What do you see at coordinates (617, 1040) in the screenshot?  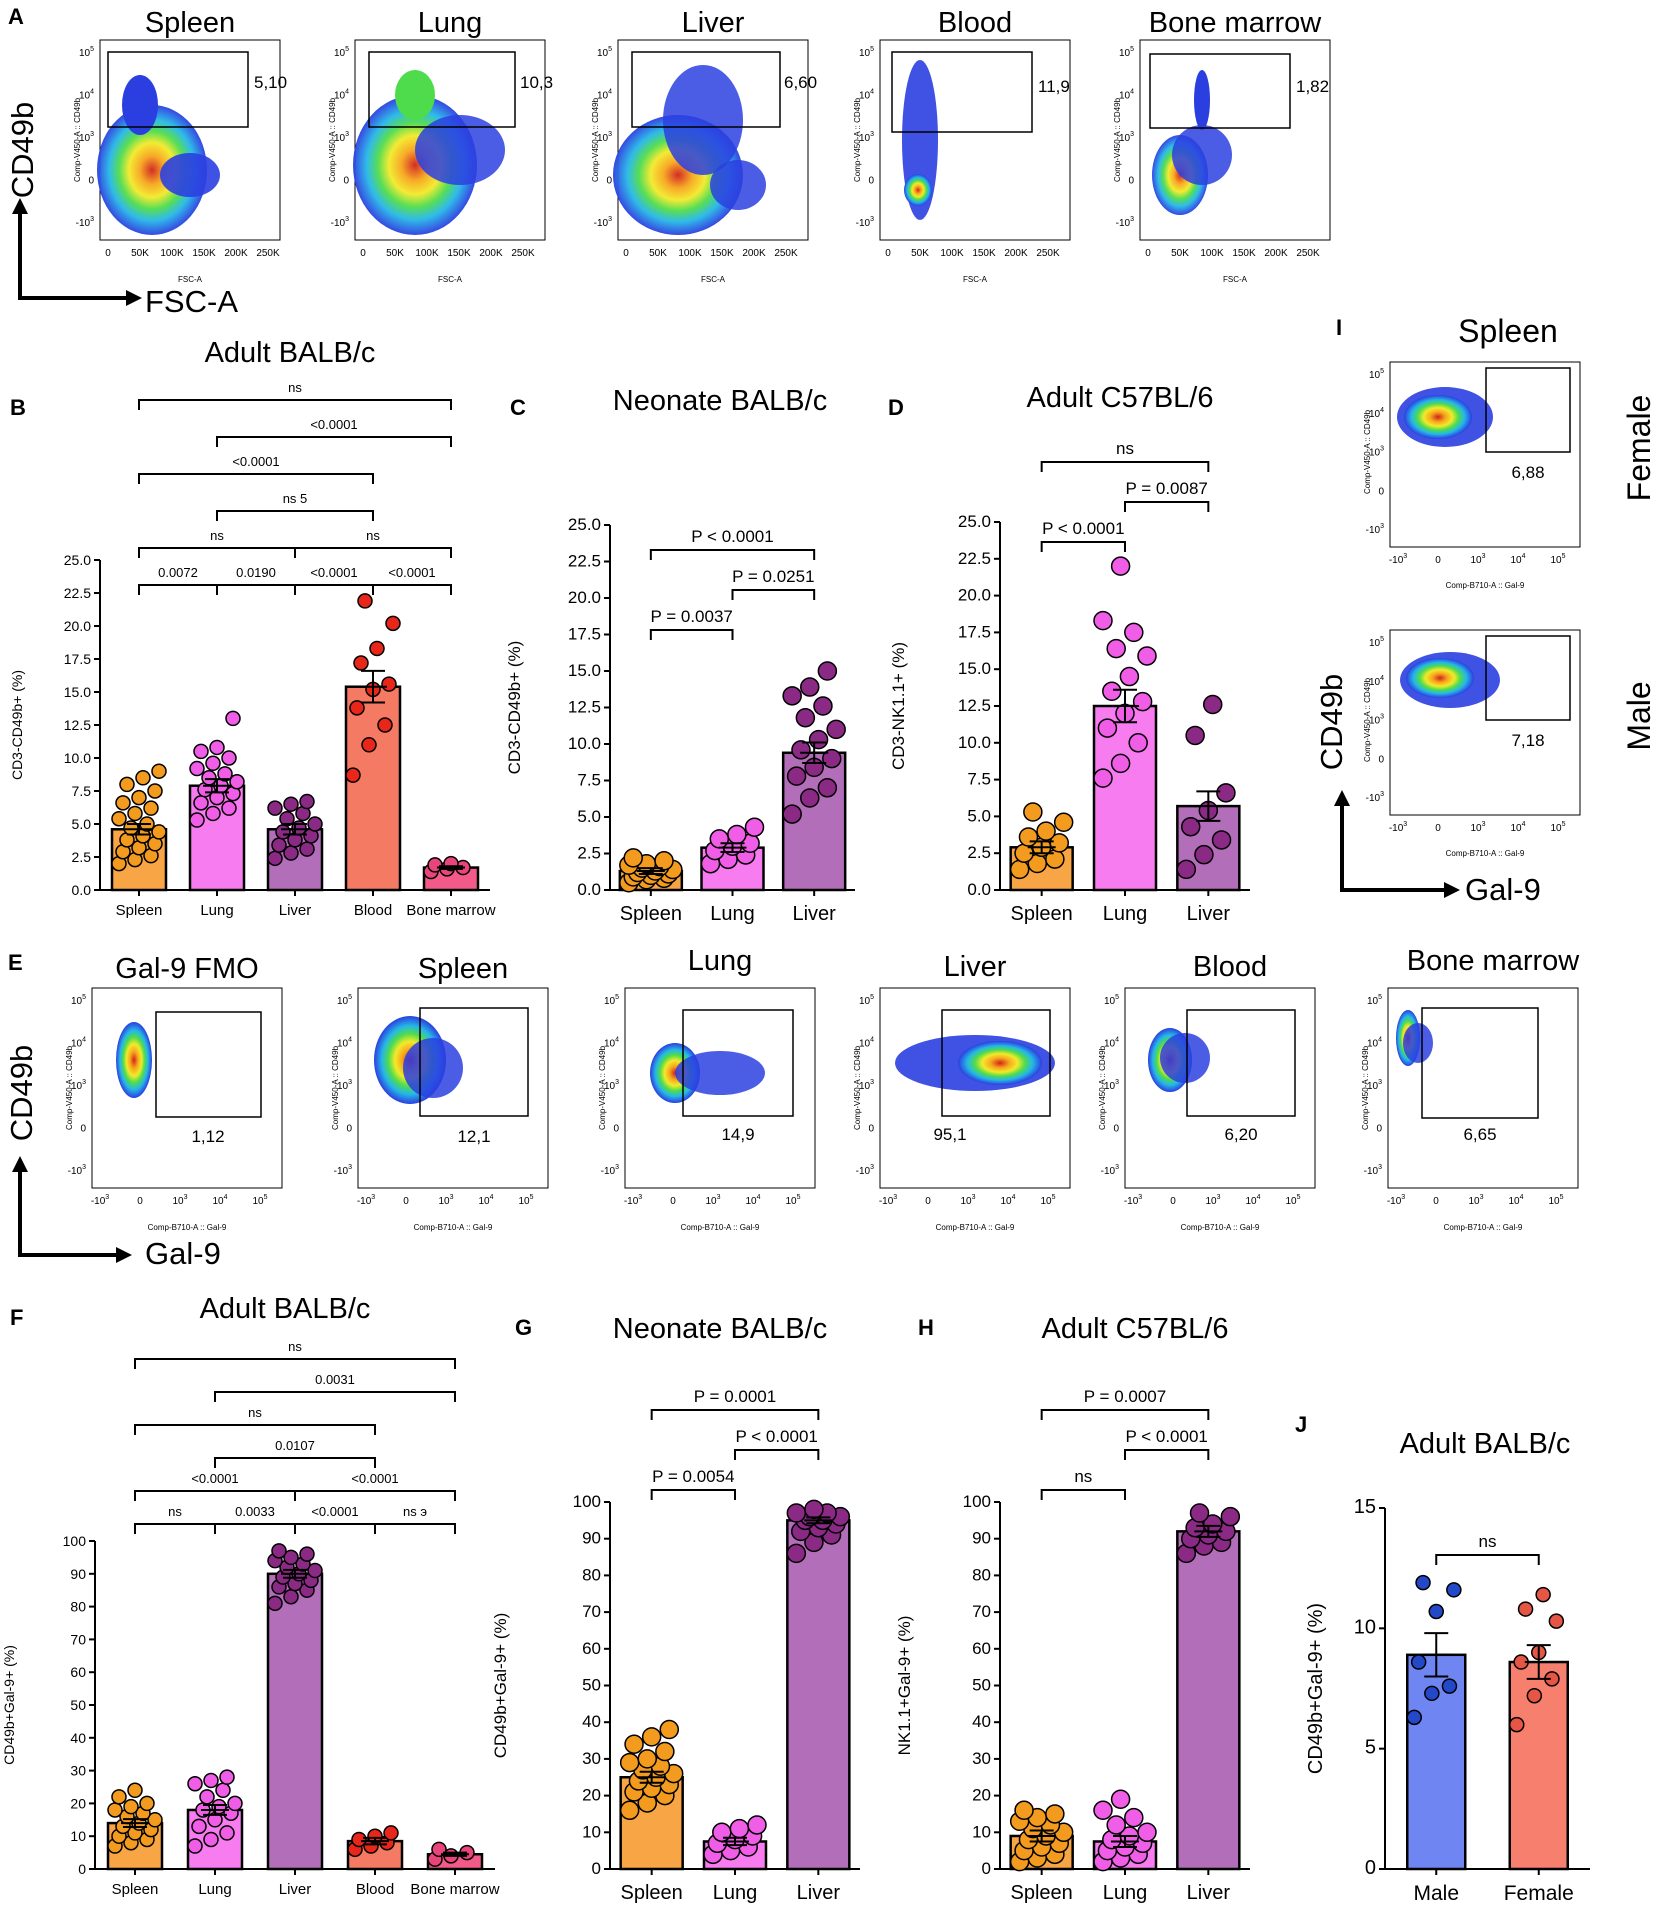 I see `flow-ytick-label-exp: 4` at bounding box center [617, 1040].